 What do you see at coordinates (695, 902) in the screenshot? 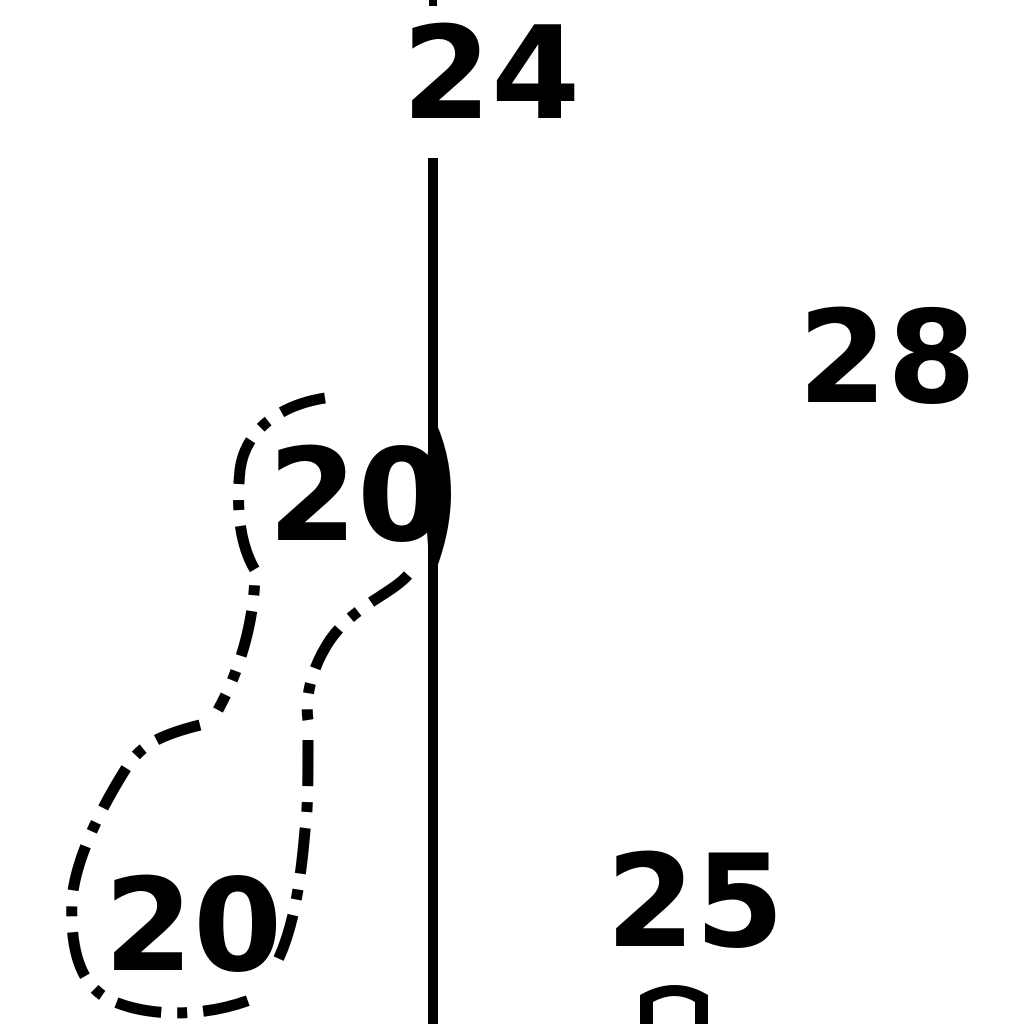
I see `sounding-25: 25` at bounding box center [695, 902].